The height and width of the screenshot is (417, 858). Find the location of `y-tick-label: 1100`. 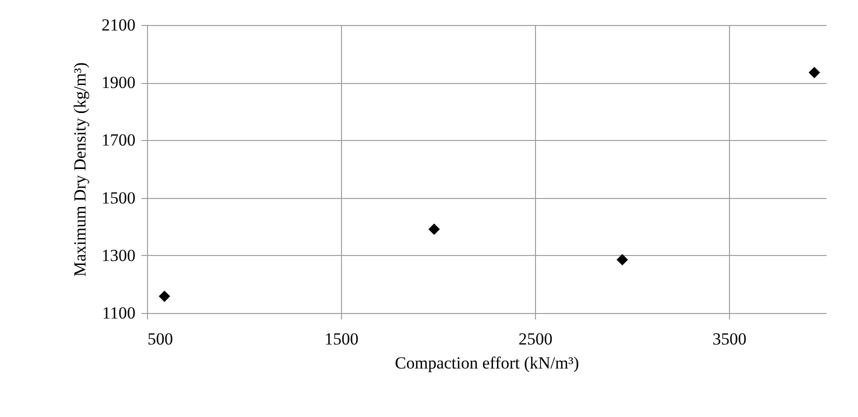

y-tick-label: 1100 is located at coordinates (119, 313).